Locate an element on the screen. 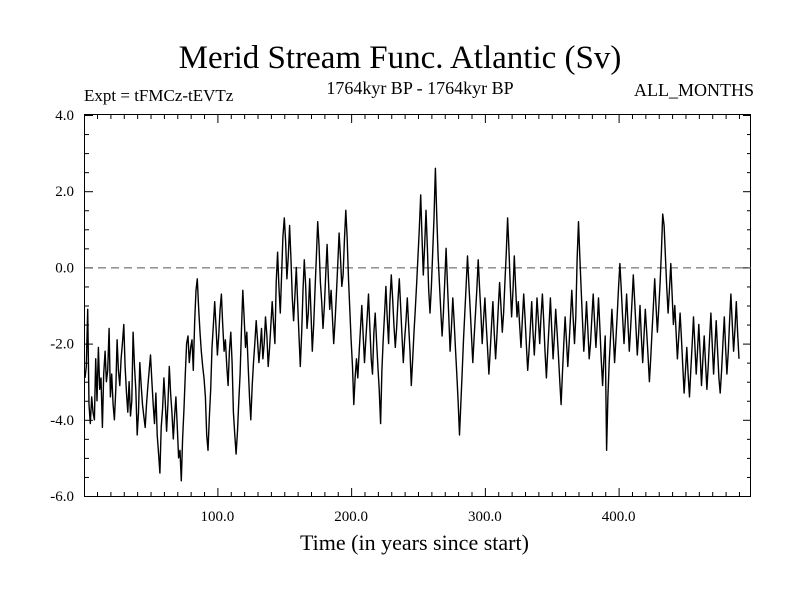 The width and height of the screenshot is (800, 600). months-label: ALL_MONTHS is located at coordinates (694, 90).